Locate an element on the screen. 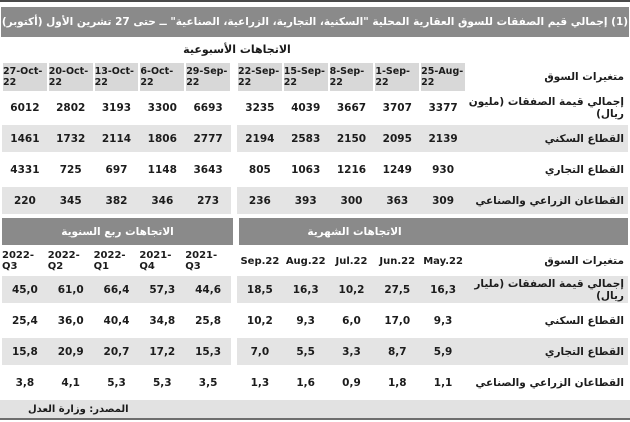 The image size is (630, 422). qm-cell: 5,9 is located at coordinates (443, 351).